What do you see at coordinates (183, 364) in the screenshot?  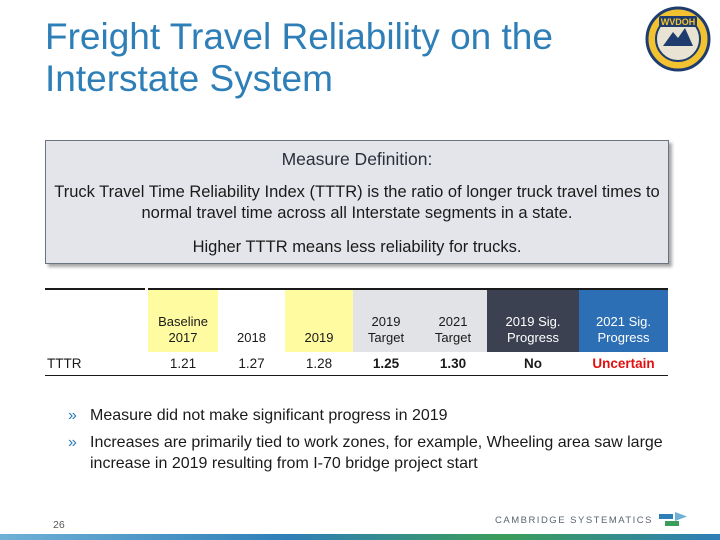 I see `value-baseline-2017: 1.21` at bounding box center [183, 364].